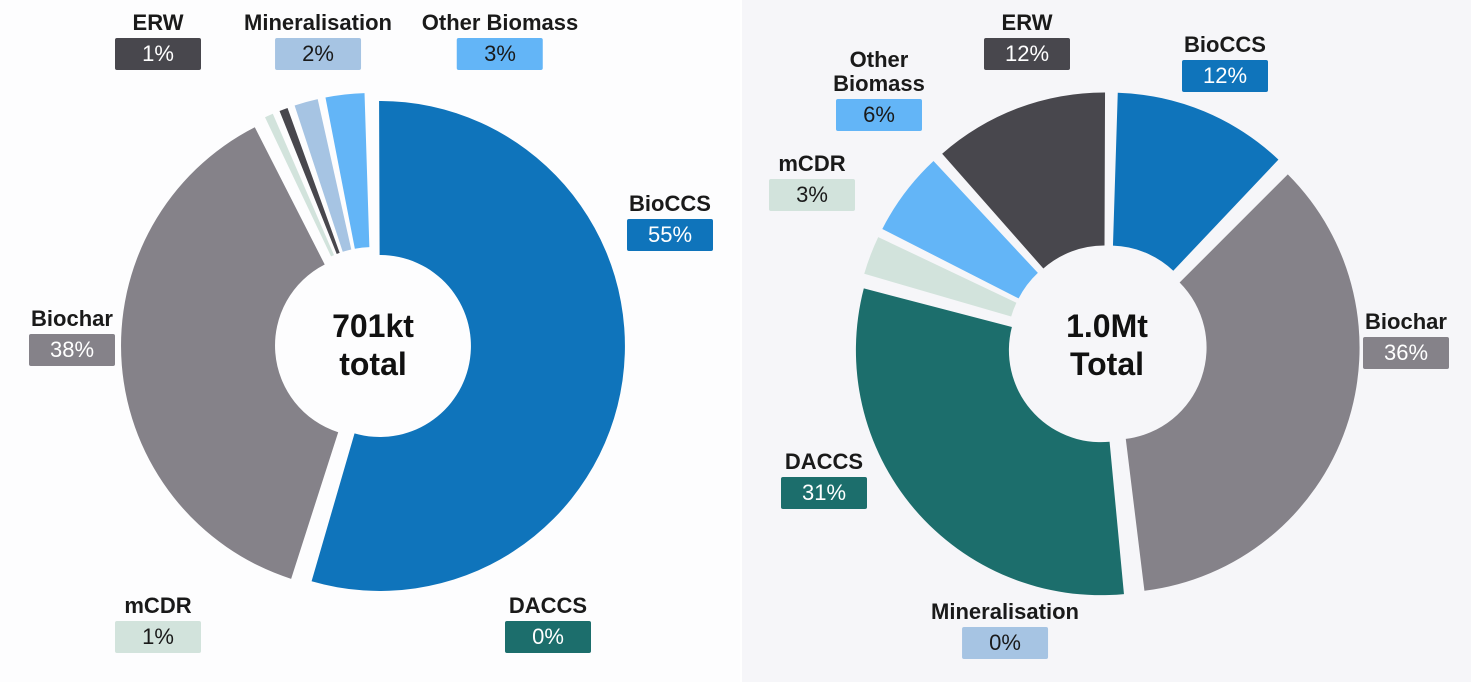 The height and width of the screenshot is (682, 1471). What do you see at coordinates (1195, 181) in the screenshot?
I see `slice-bioccs` at bounding box center [1195, 181].